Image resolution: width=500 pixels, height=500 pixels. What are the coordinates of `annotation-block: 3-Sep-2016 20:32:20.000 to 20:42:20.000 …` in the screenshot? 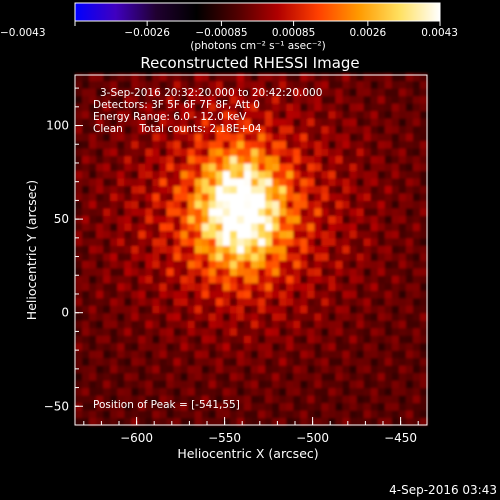 It's located at (207, 111).